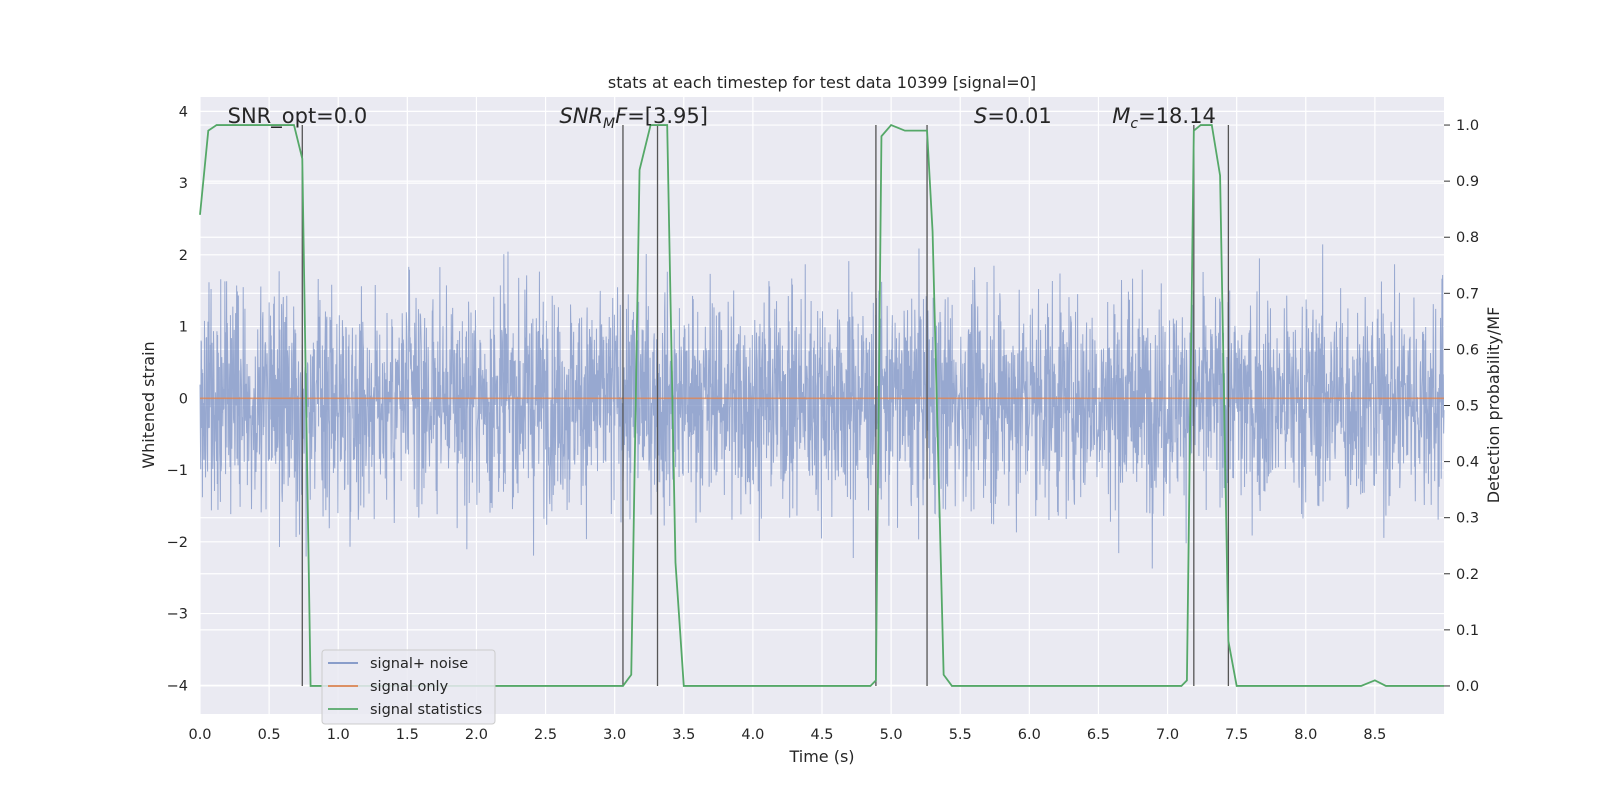 The image size is (1600, 800). What do you see at coordinates (1467, 631) in the screenshot?
I see `y-right-tick-label: 0.1` at bounding box center [1467, 631].